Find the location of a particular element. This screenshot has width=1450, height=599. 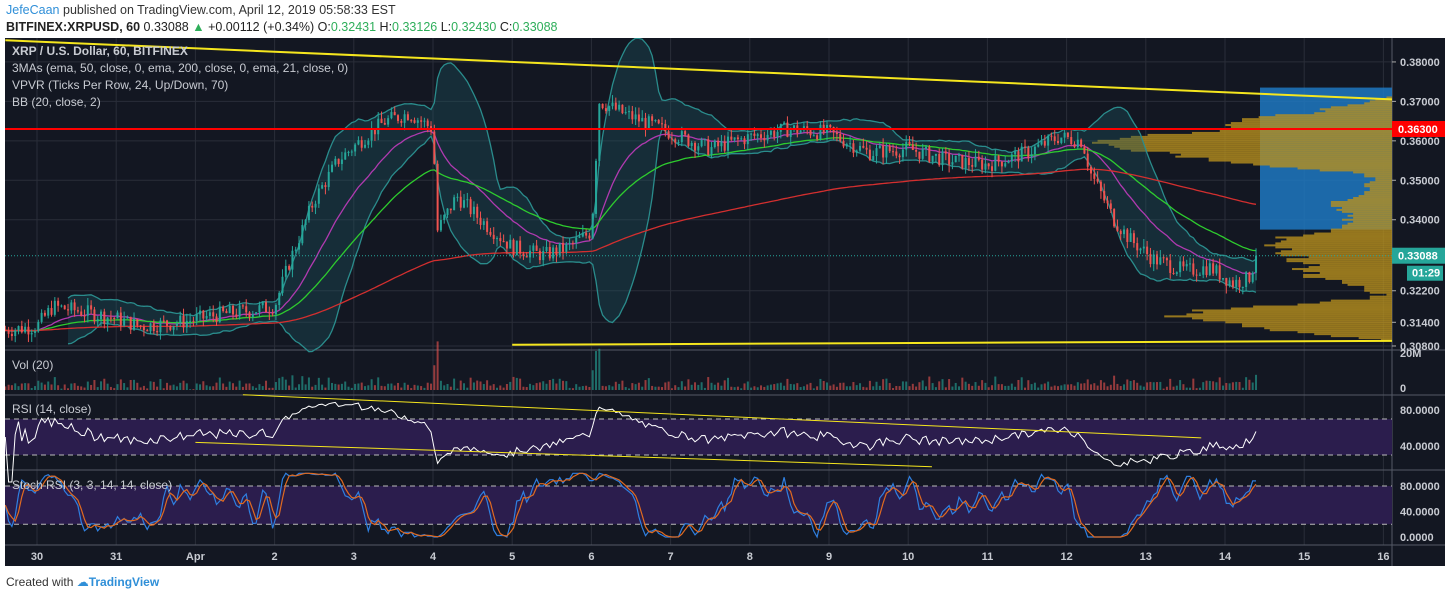

tradingview-link: TradingView is located at coordinates (124, 582).